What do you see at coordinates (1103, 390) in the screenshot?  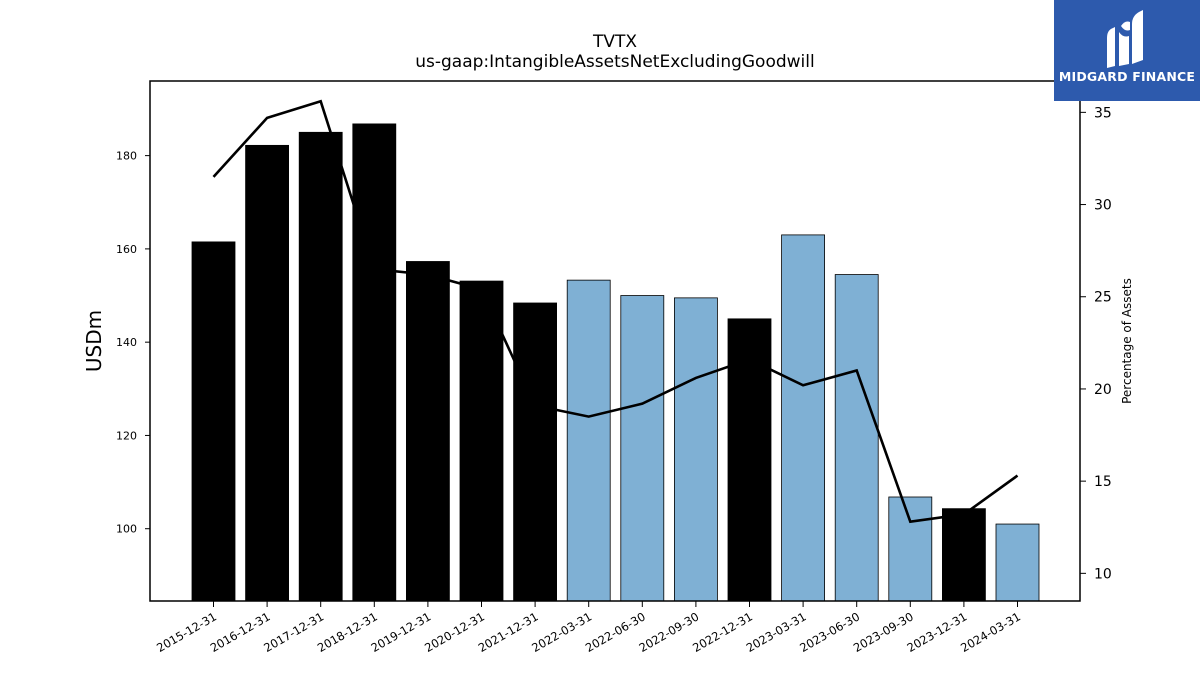 I see `right-tick-label: 20` at bounding box center [1103, 390].